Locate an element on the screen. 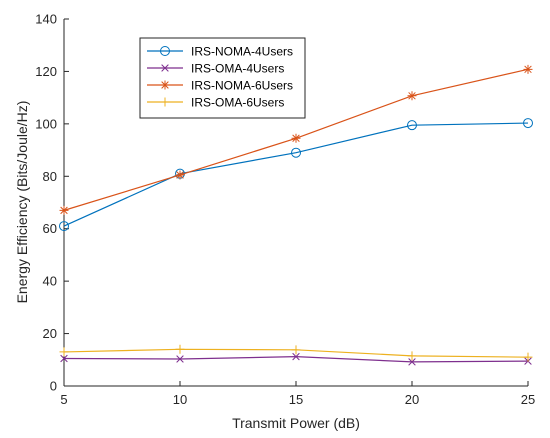 This screenshot has height=438, width=550. x-tick-label: 10 is located at coordinates (180, 399).